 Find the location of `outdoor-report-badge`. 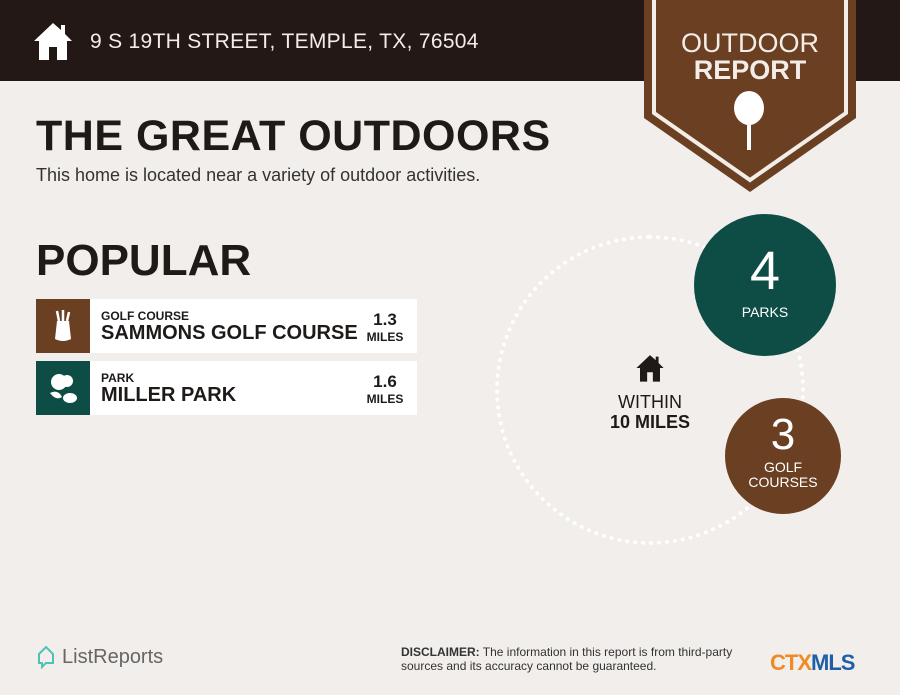

outdoor-report-badge is located at coordinates (750, 96).